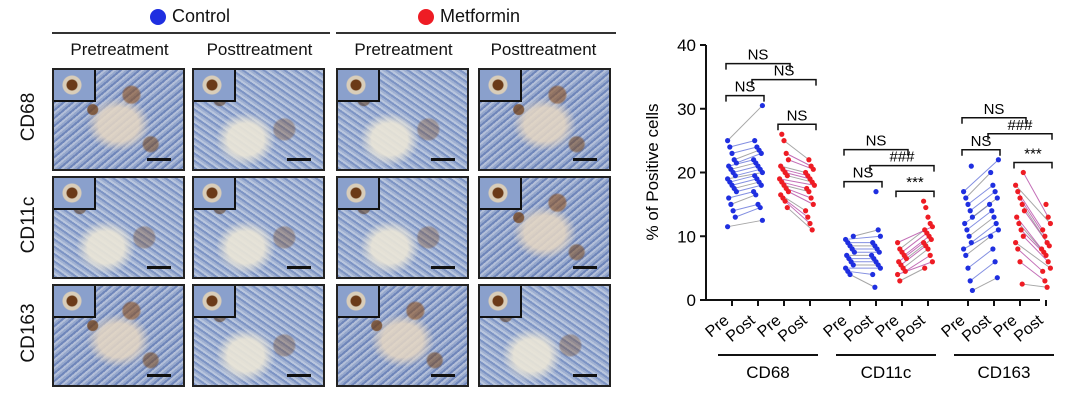 This screenshot has height=416, width=1080. Describe the element at coordinates (915, 182) in the screenshot. I see `significance-label: ***` at that location.